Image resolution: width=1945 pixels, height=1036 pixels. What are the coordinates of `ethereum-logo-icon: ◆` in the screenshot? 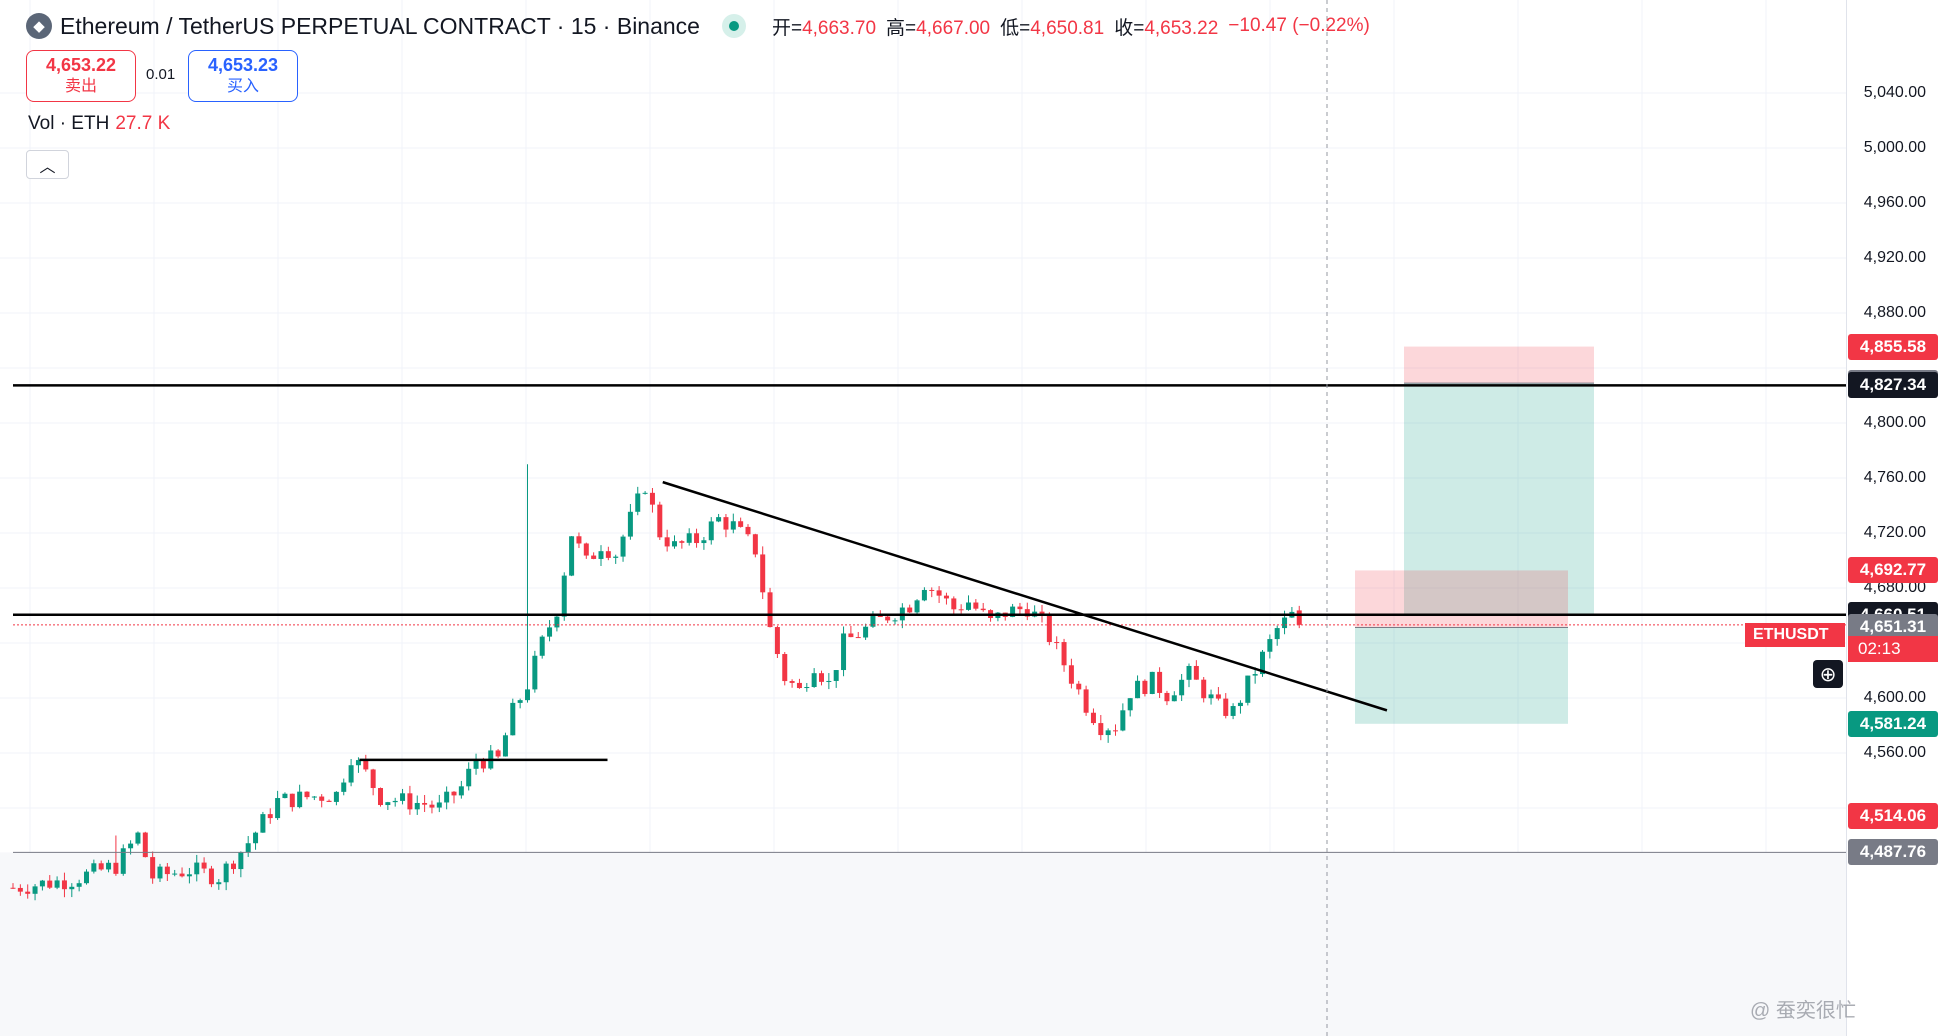 It's located at (39, 26).